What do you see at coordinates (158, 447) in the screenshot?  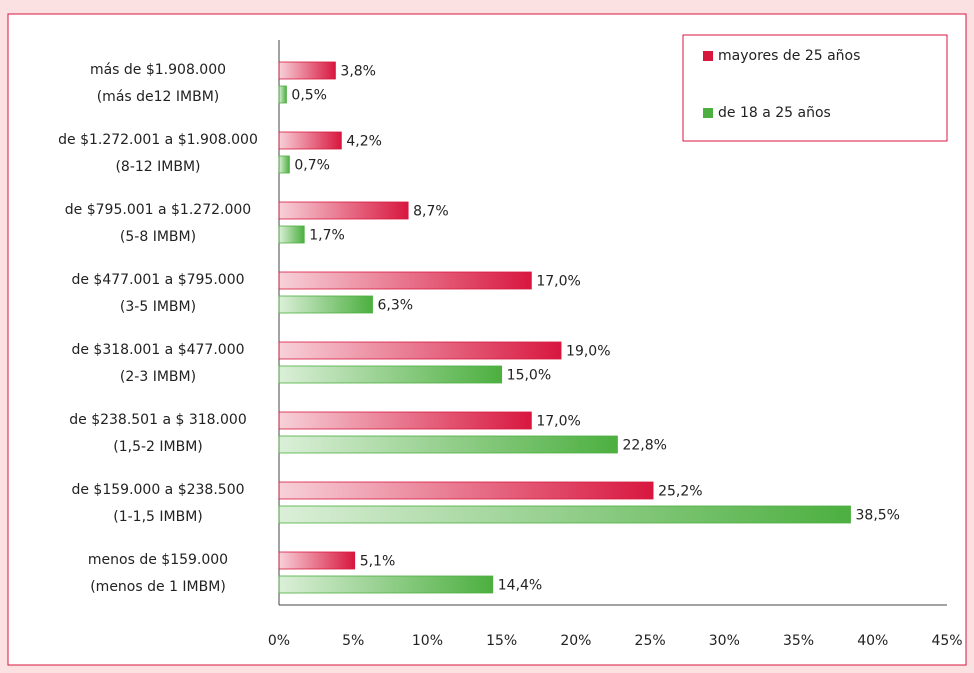 I see `y-tick-label: (1,5-2 IMBM)` at bounding box center [158, 447].